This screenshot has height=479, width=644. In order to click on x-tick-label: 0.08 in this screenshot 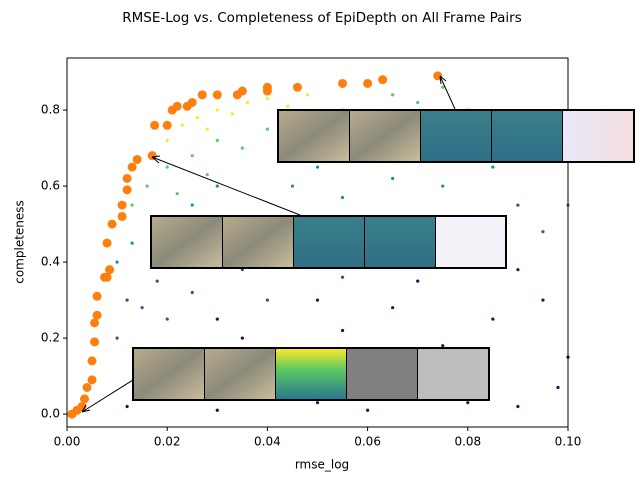, I will do `click(467, 442)`.